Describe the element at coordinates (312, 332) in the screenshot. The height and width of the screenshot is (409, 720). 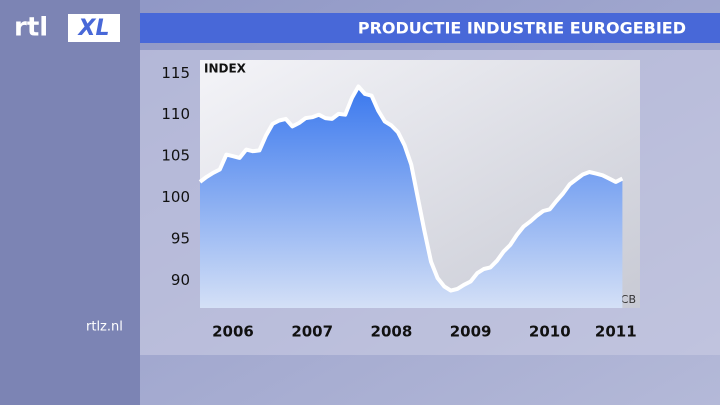
I see `x-tick-label: 2007` at that location.